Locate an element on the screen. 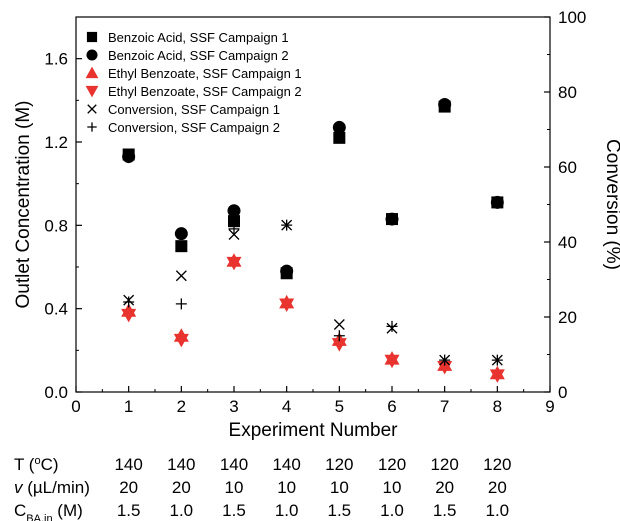 Image resolution: width=620 pixels, height=521 pixels. x-tick-label: 0 is located at coordinates (75, 406).